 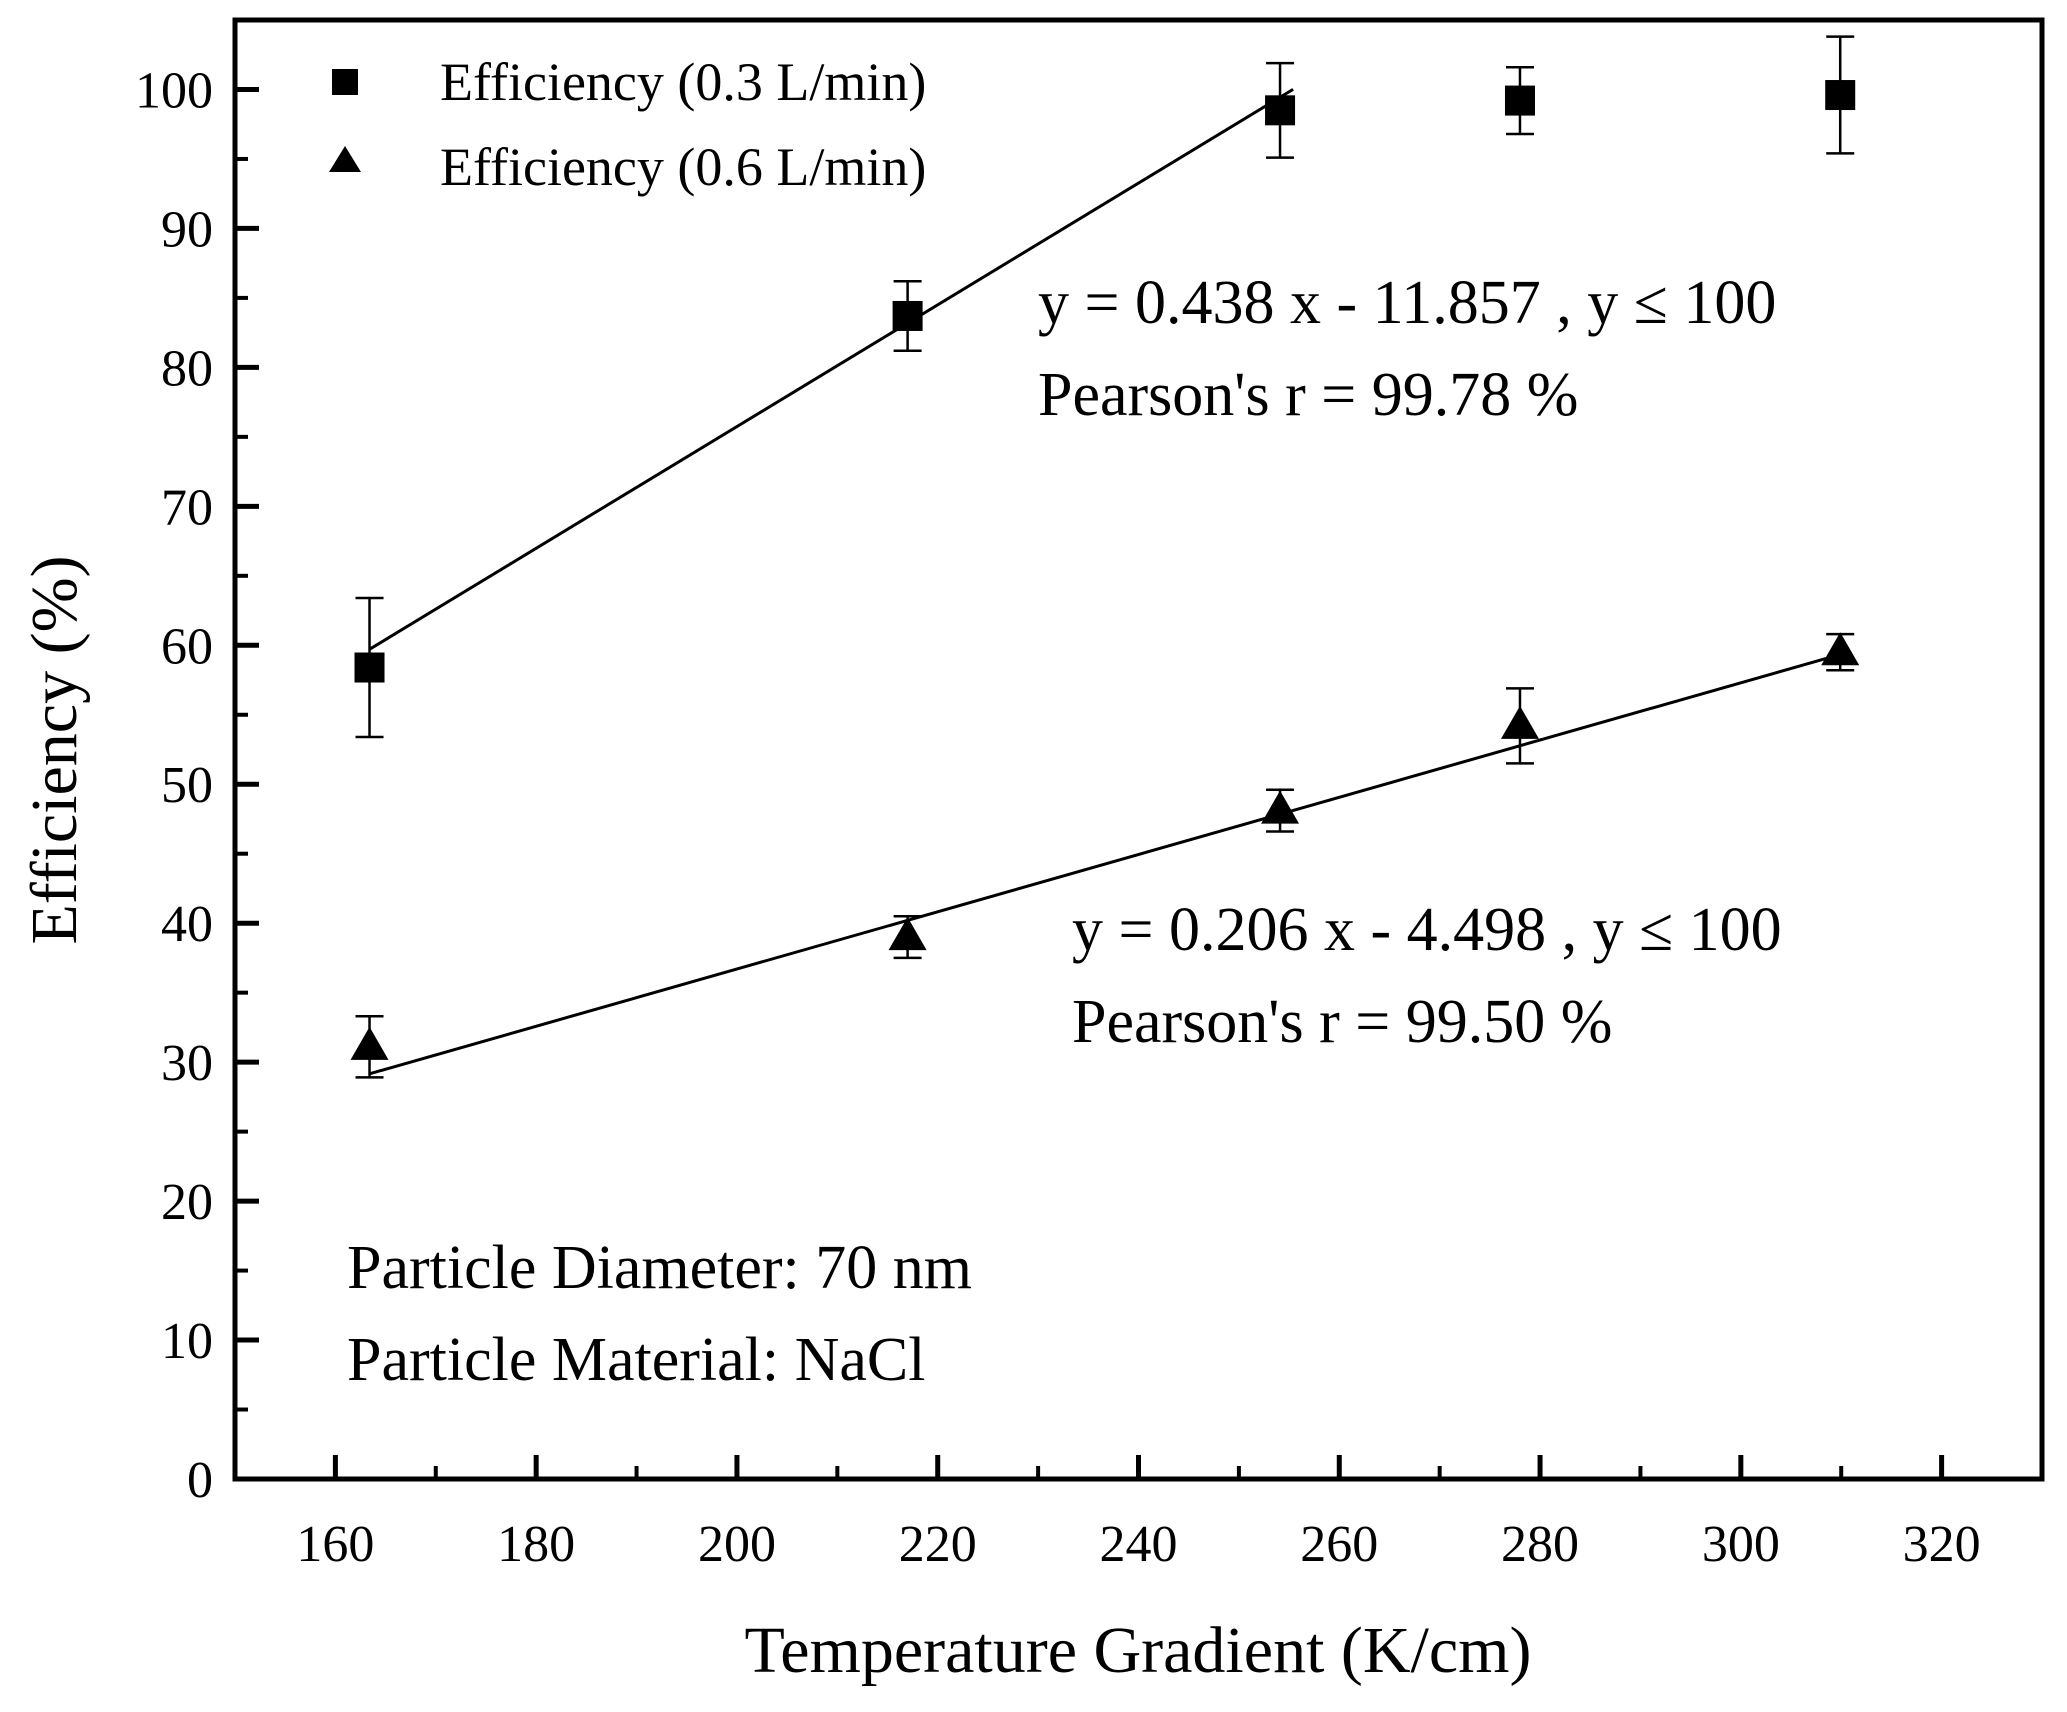 What do you see at coordinates (187, 1341) in the screenshot?
I see `y-tick-label: 10` at bounding box center [187, 1341].